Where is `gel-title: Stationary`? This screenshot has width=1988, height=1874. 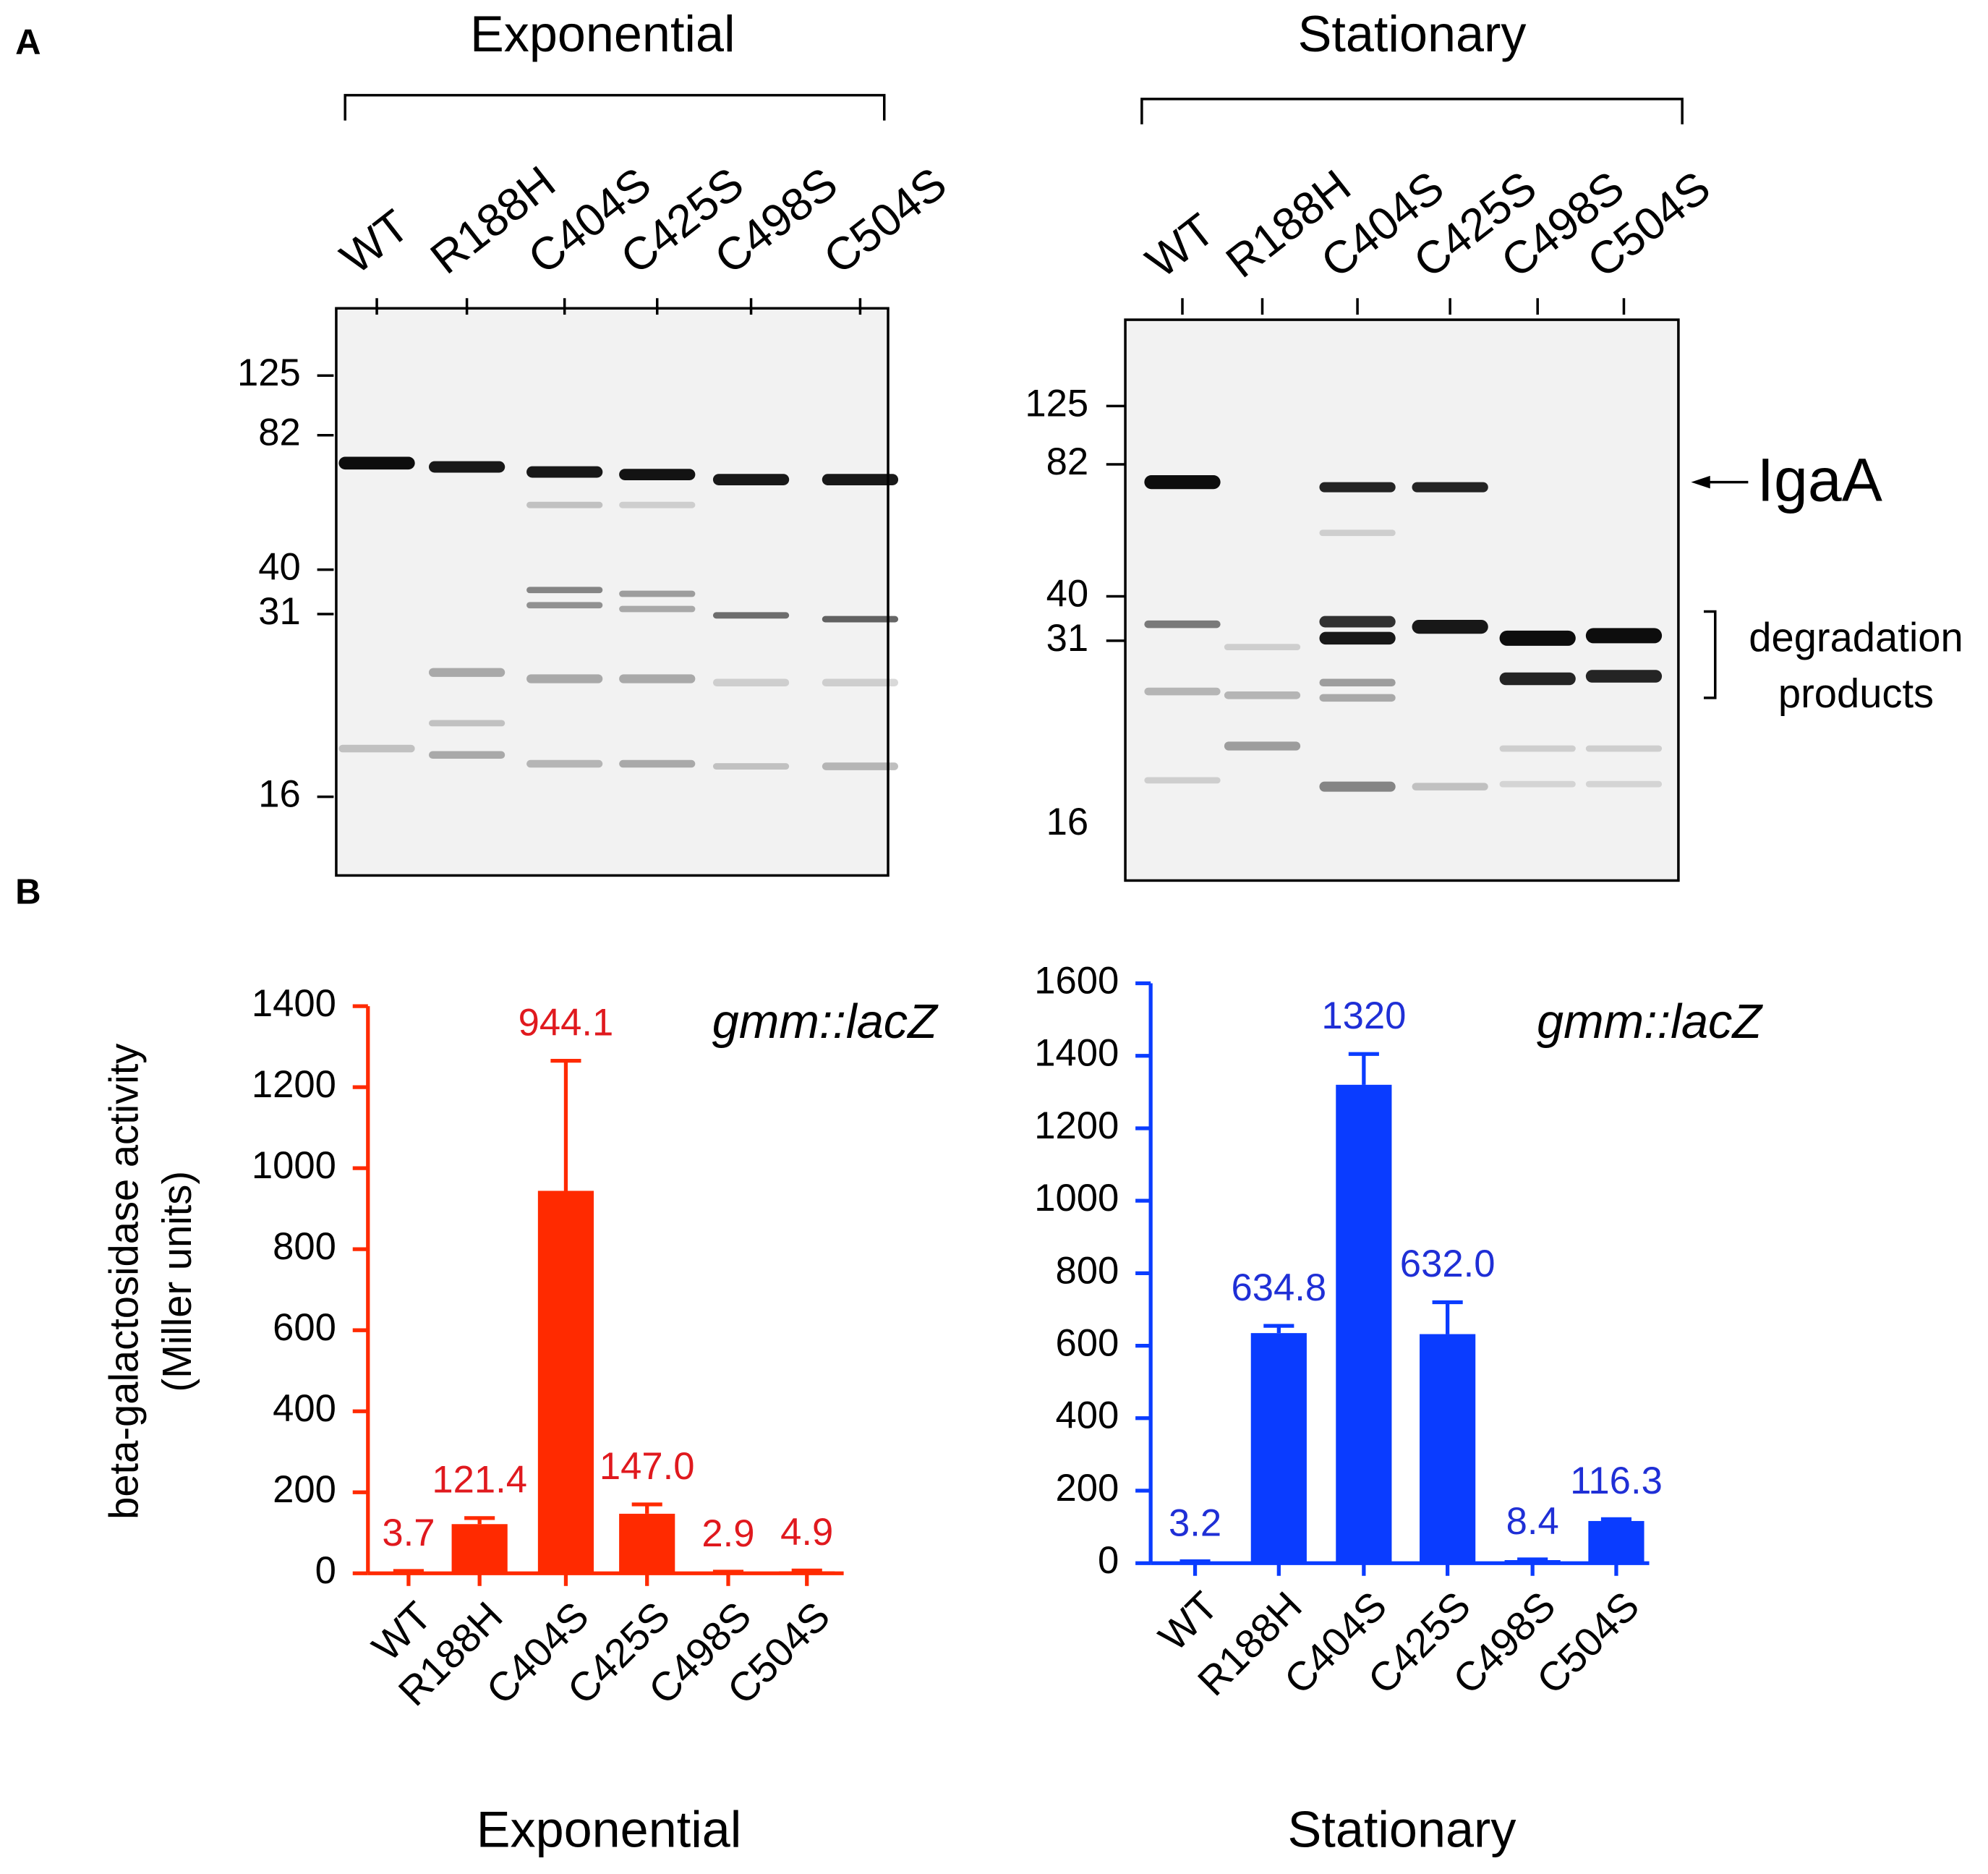
gel-title: Stationary is located at coordinates (1412, 33).